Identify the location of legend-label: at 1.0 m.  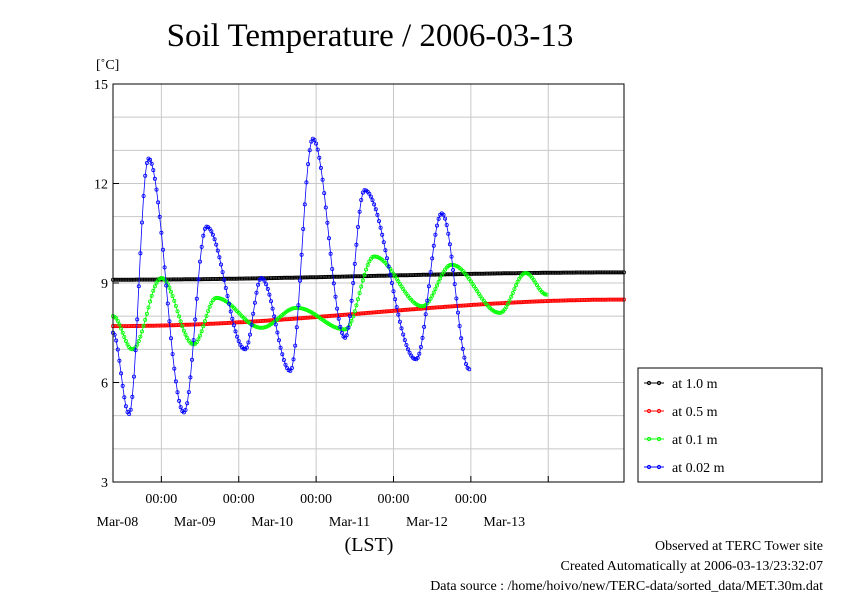
(695, 384).